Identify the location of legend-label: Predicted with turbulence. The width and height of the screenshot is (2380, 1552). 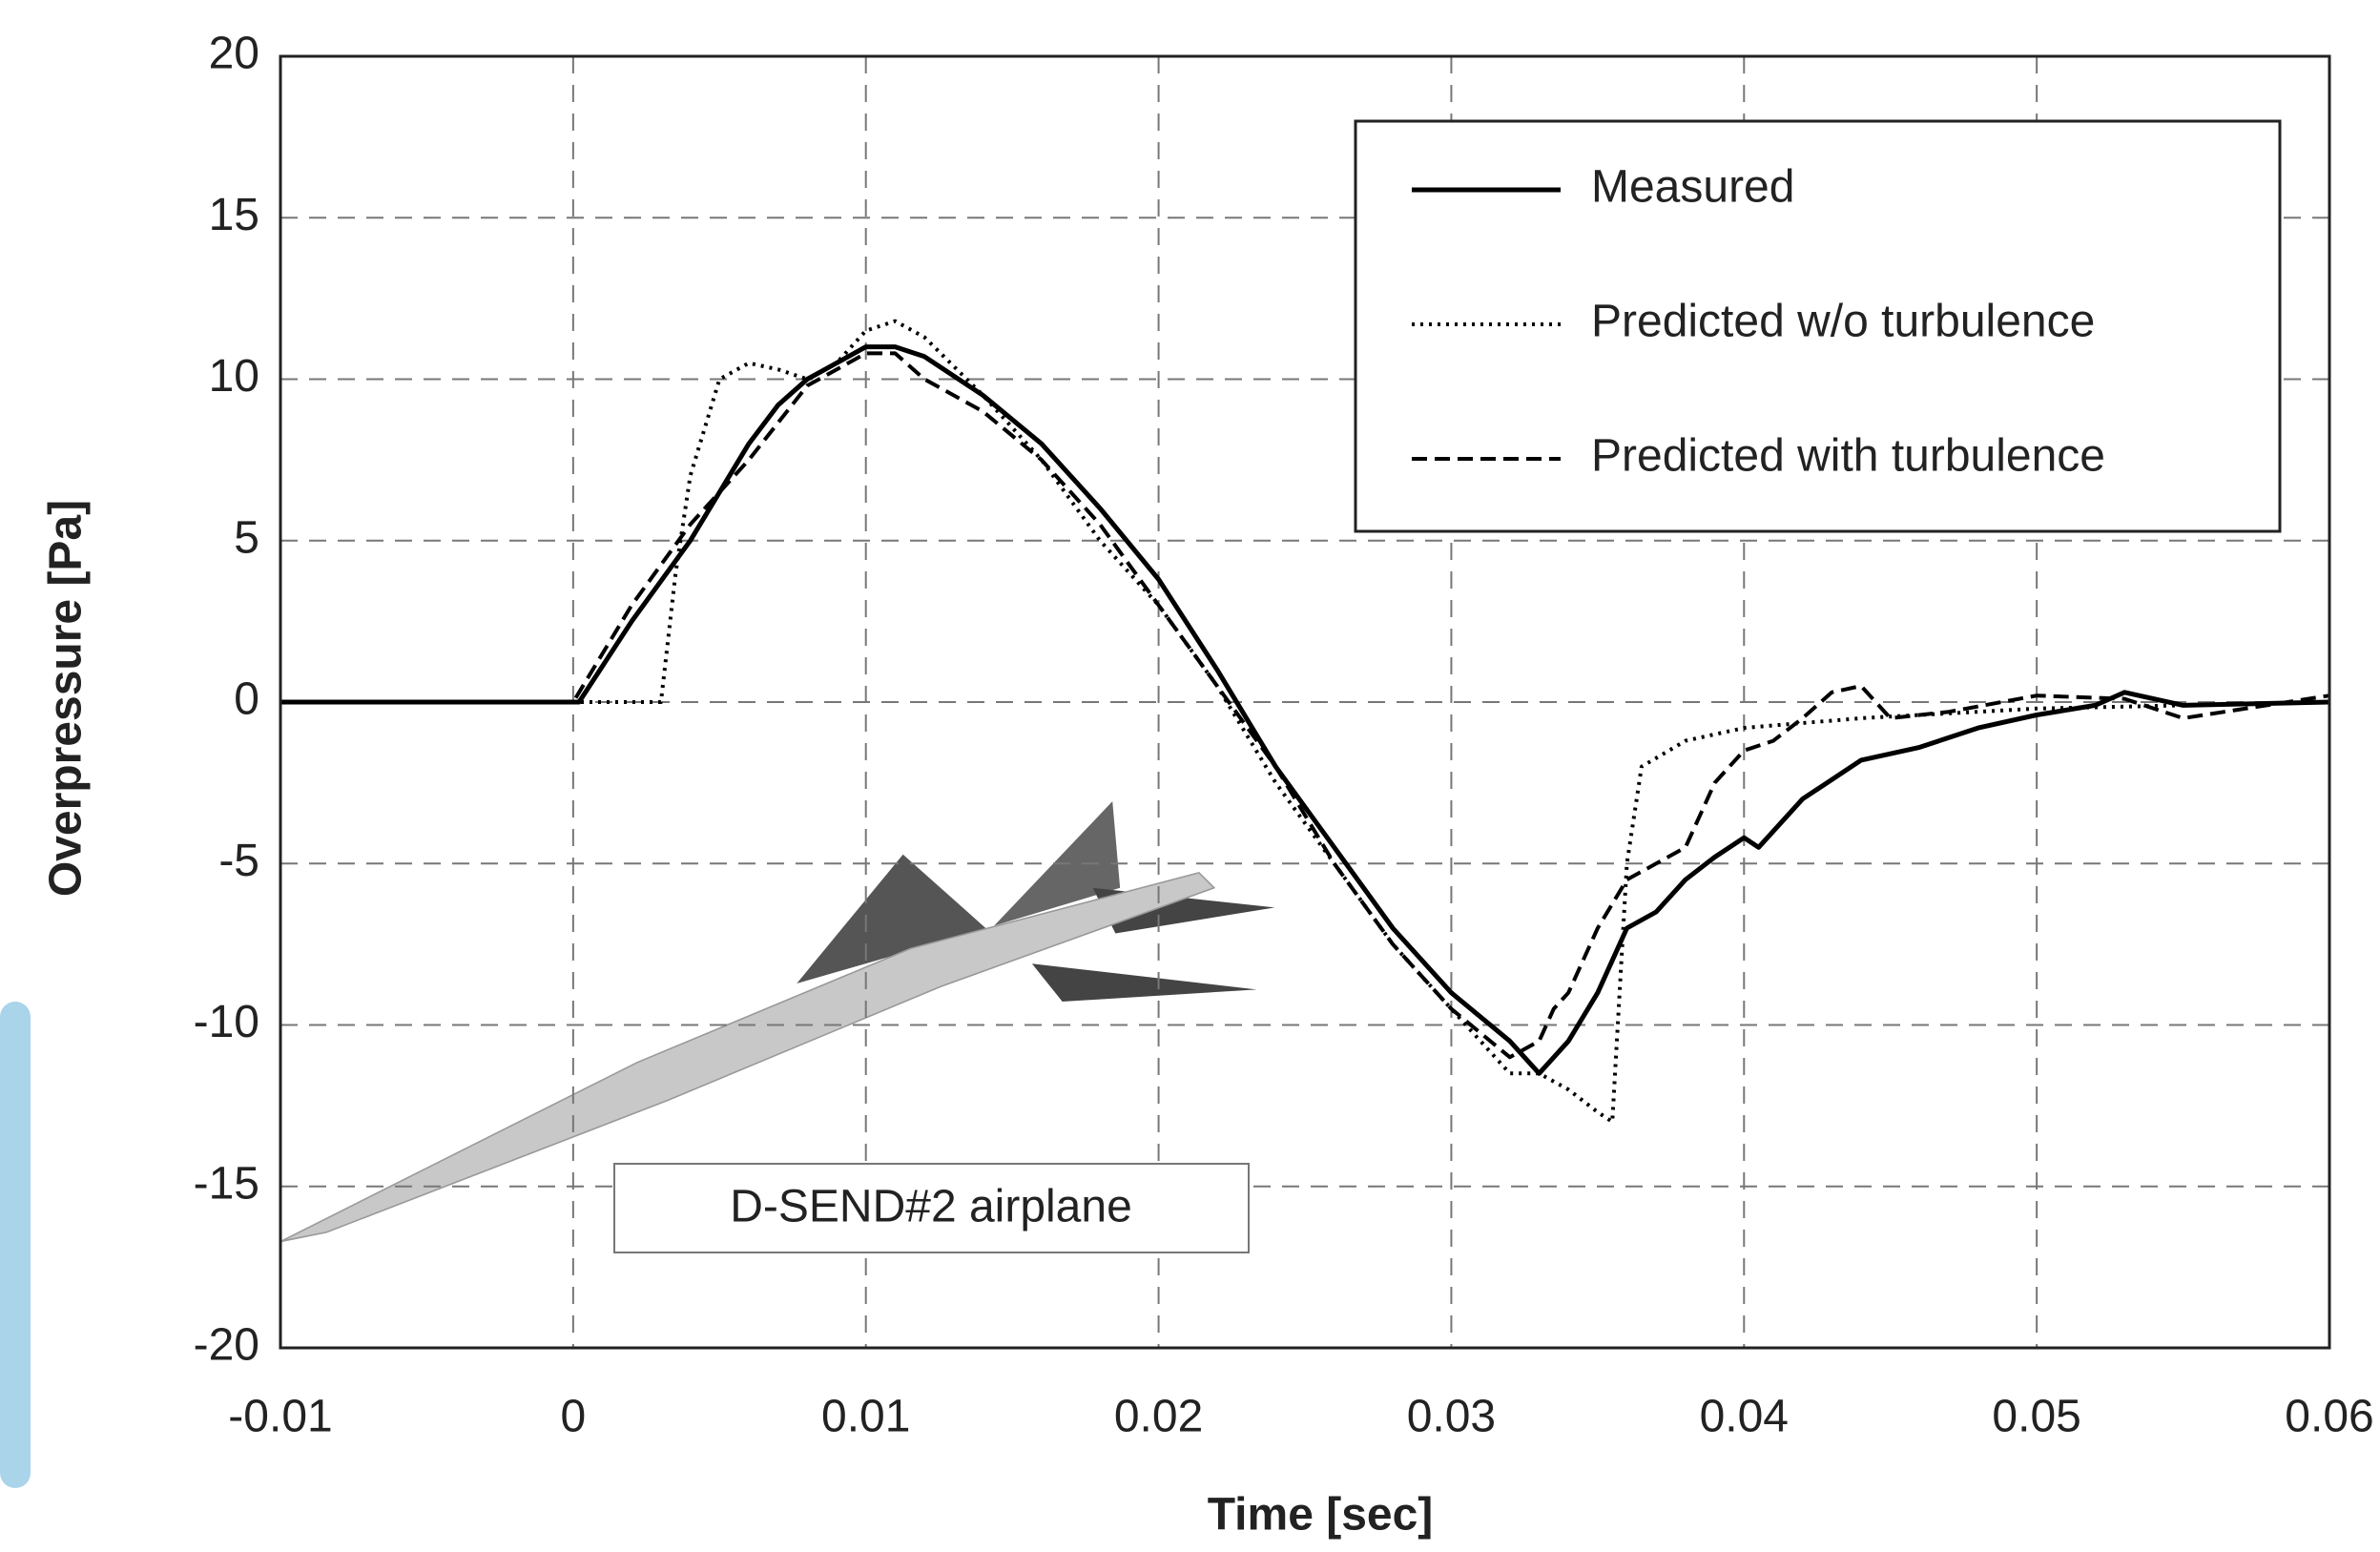
(1848, 457).